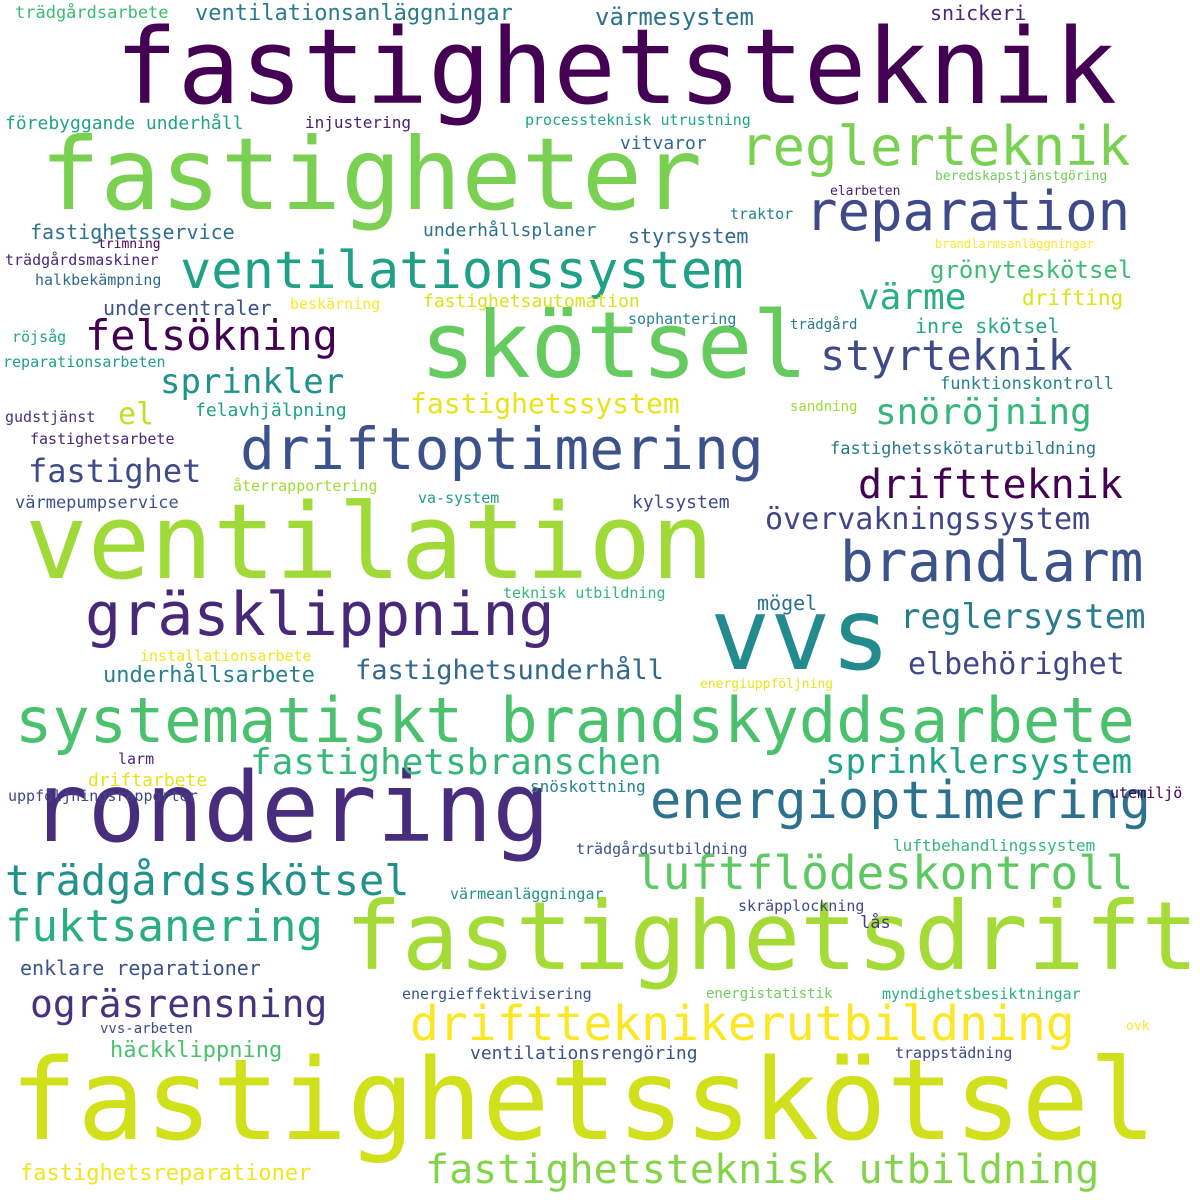 The width and height of the screenshot is (1200, 1200). Describe the element at coordinates (638, 120) in the screenshot. I see `word-processteknisk-utrustning: processteknisk utrustning` at that location.